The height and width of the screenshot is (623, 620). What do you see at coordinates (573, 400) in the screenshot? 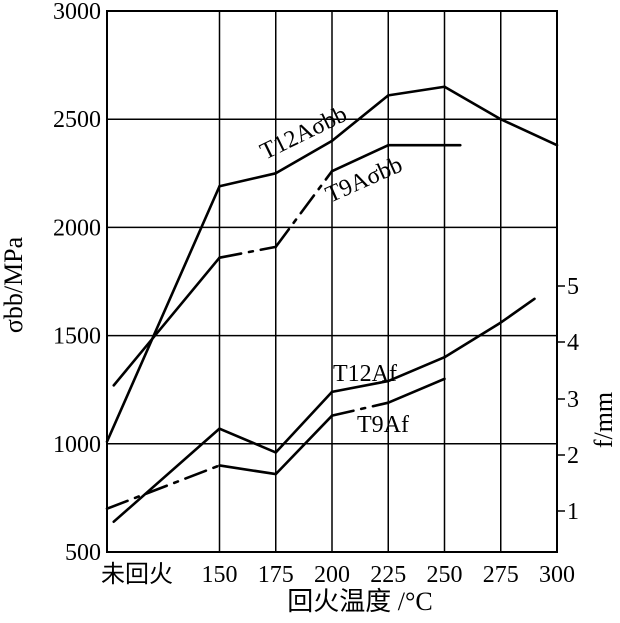
I see `y-tick-label-right: 3` at bounding box center [573, 400].